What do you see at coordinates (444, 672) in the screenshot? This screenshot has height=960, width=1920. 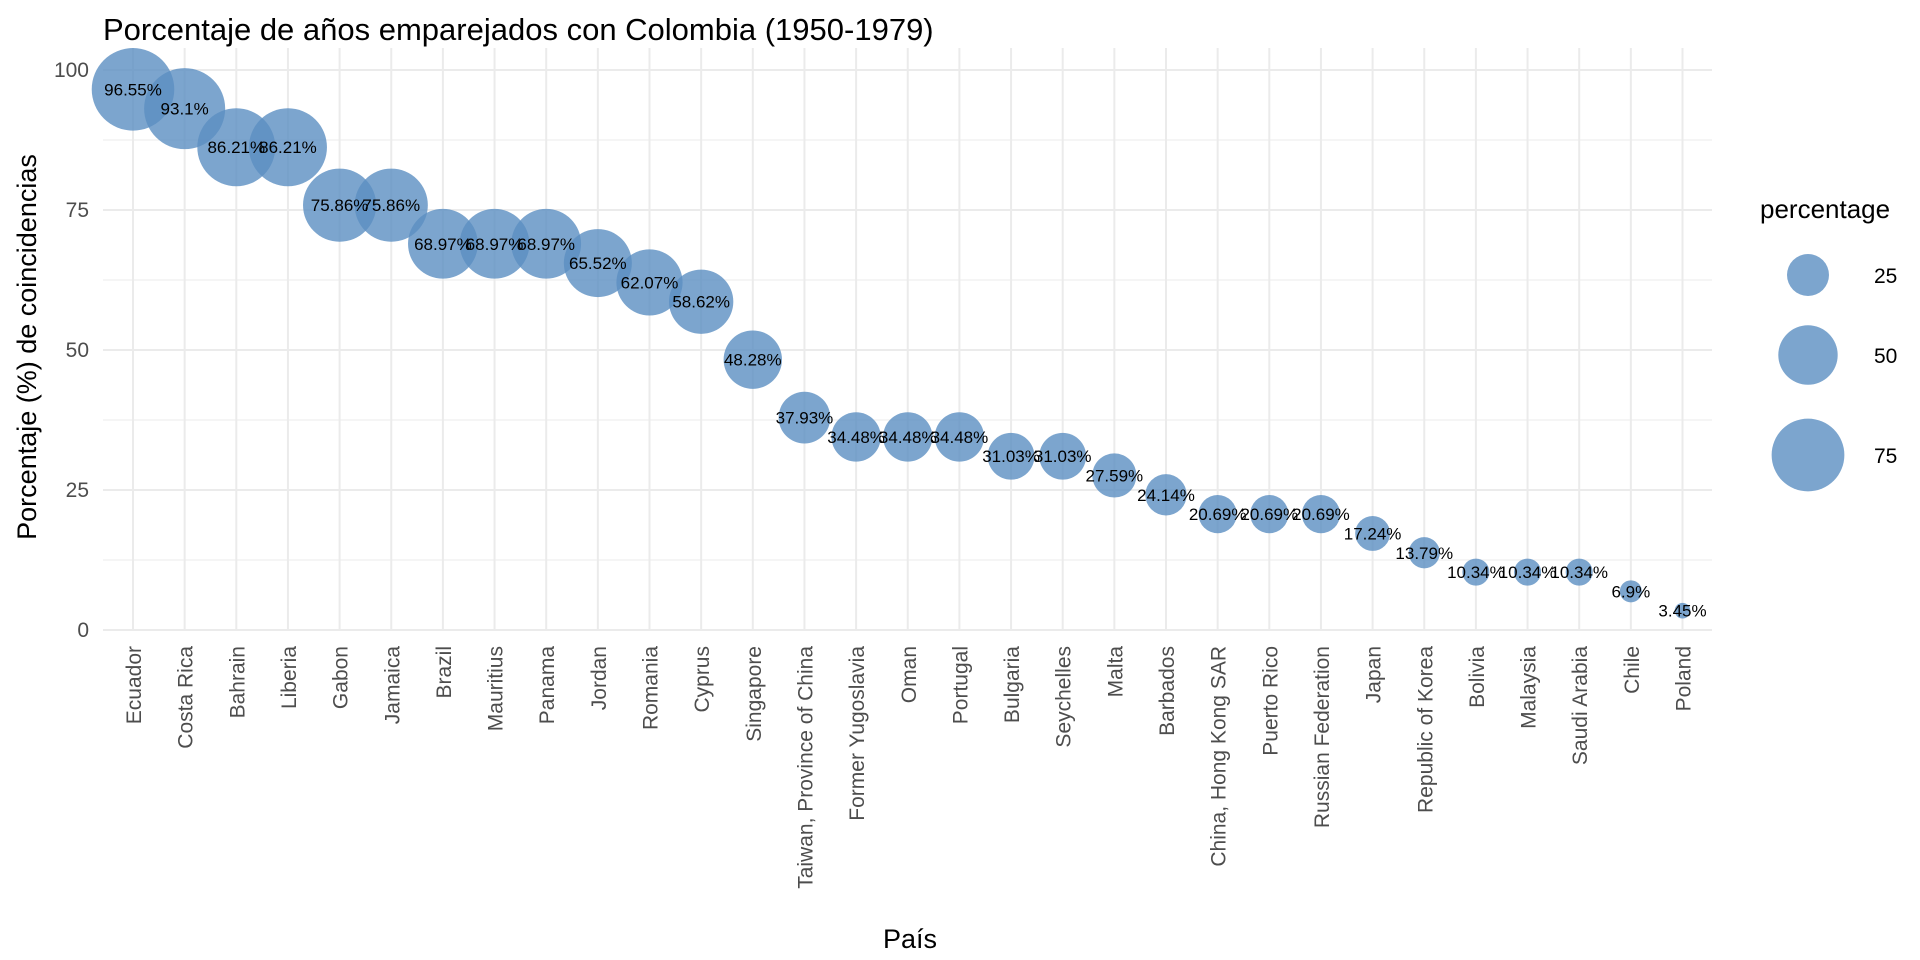 I see `x-tick-label: Brazil` at bounding box center [444, 672].